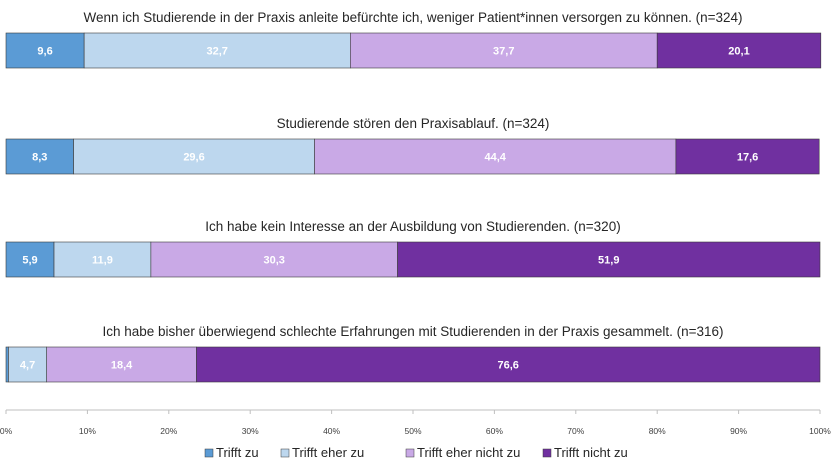 This screenshot has width=833, height=459. I want to click on legend-item-1: Trifft zu, so click(231, 452).